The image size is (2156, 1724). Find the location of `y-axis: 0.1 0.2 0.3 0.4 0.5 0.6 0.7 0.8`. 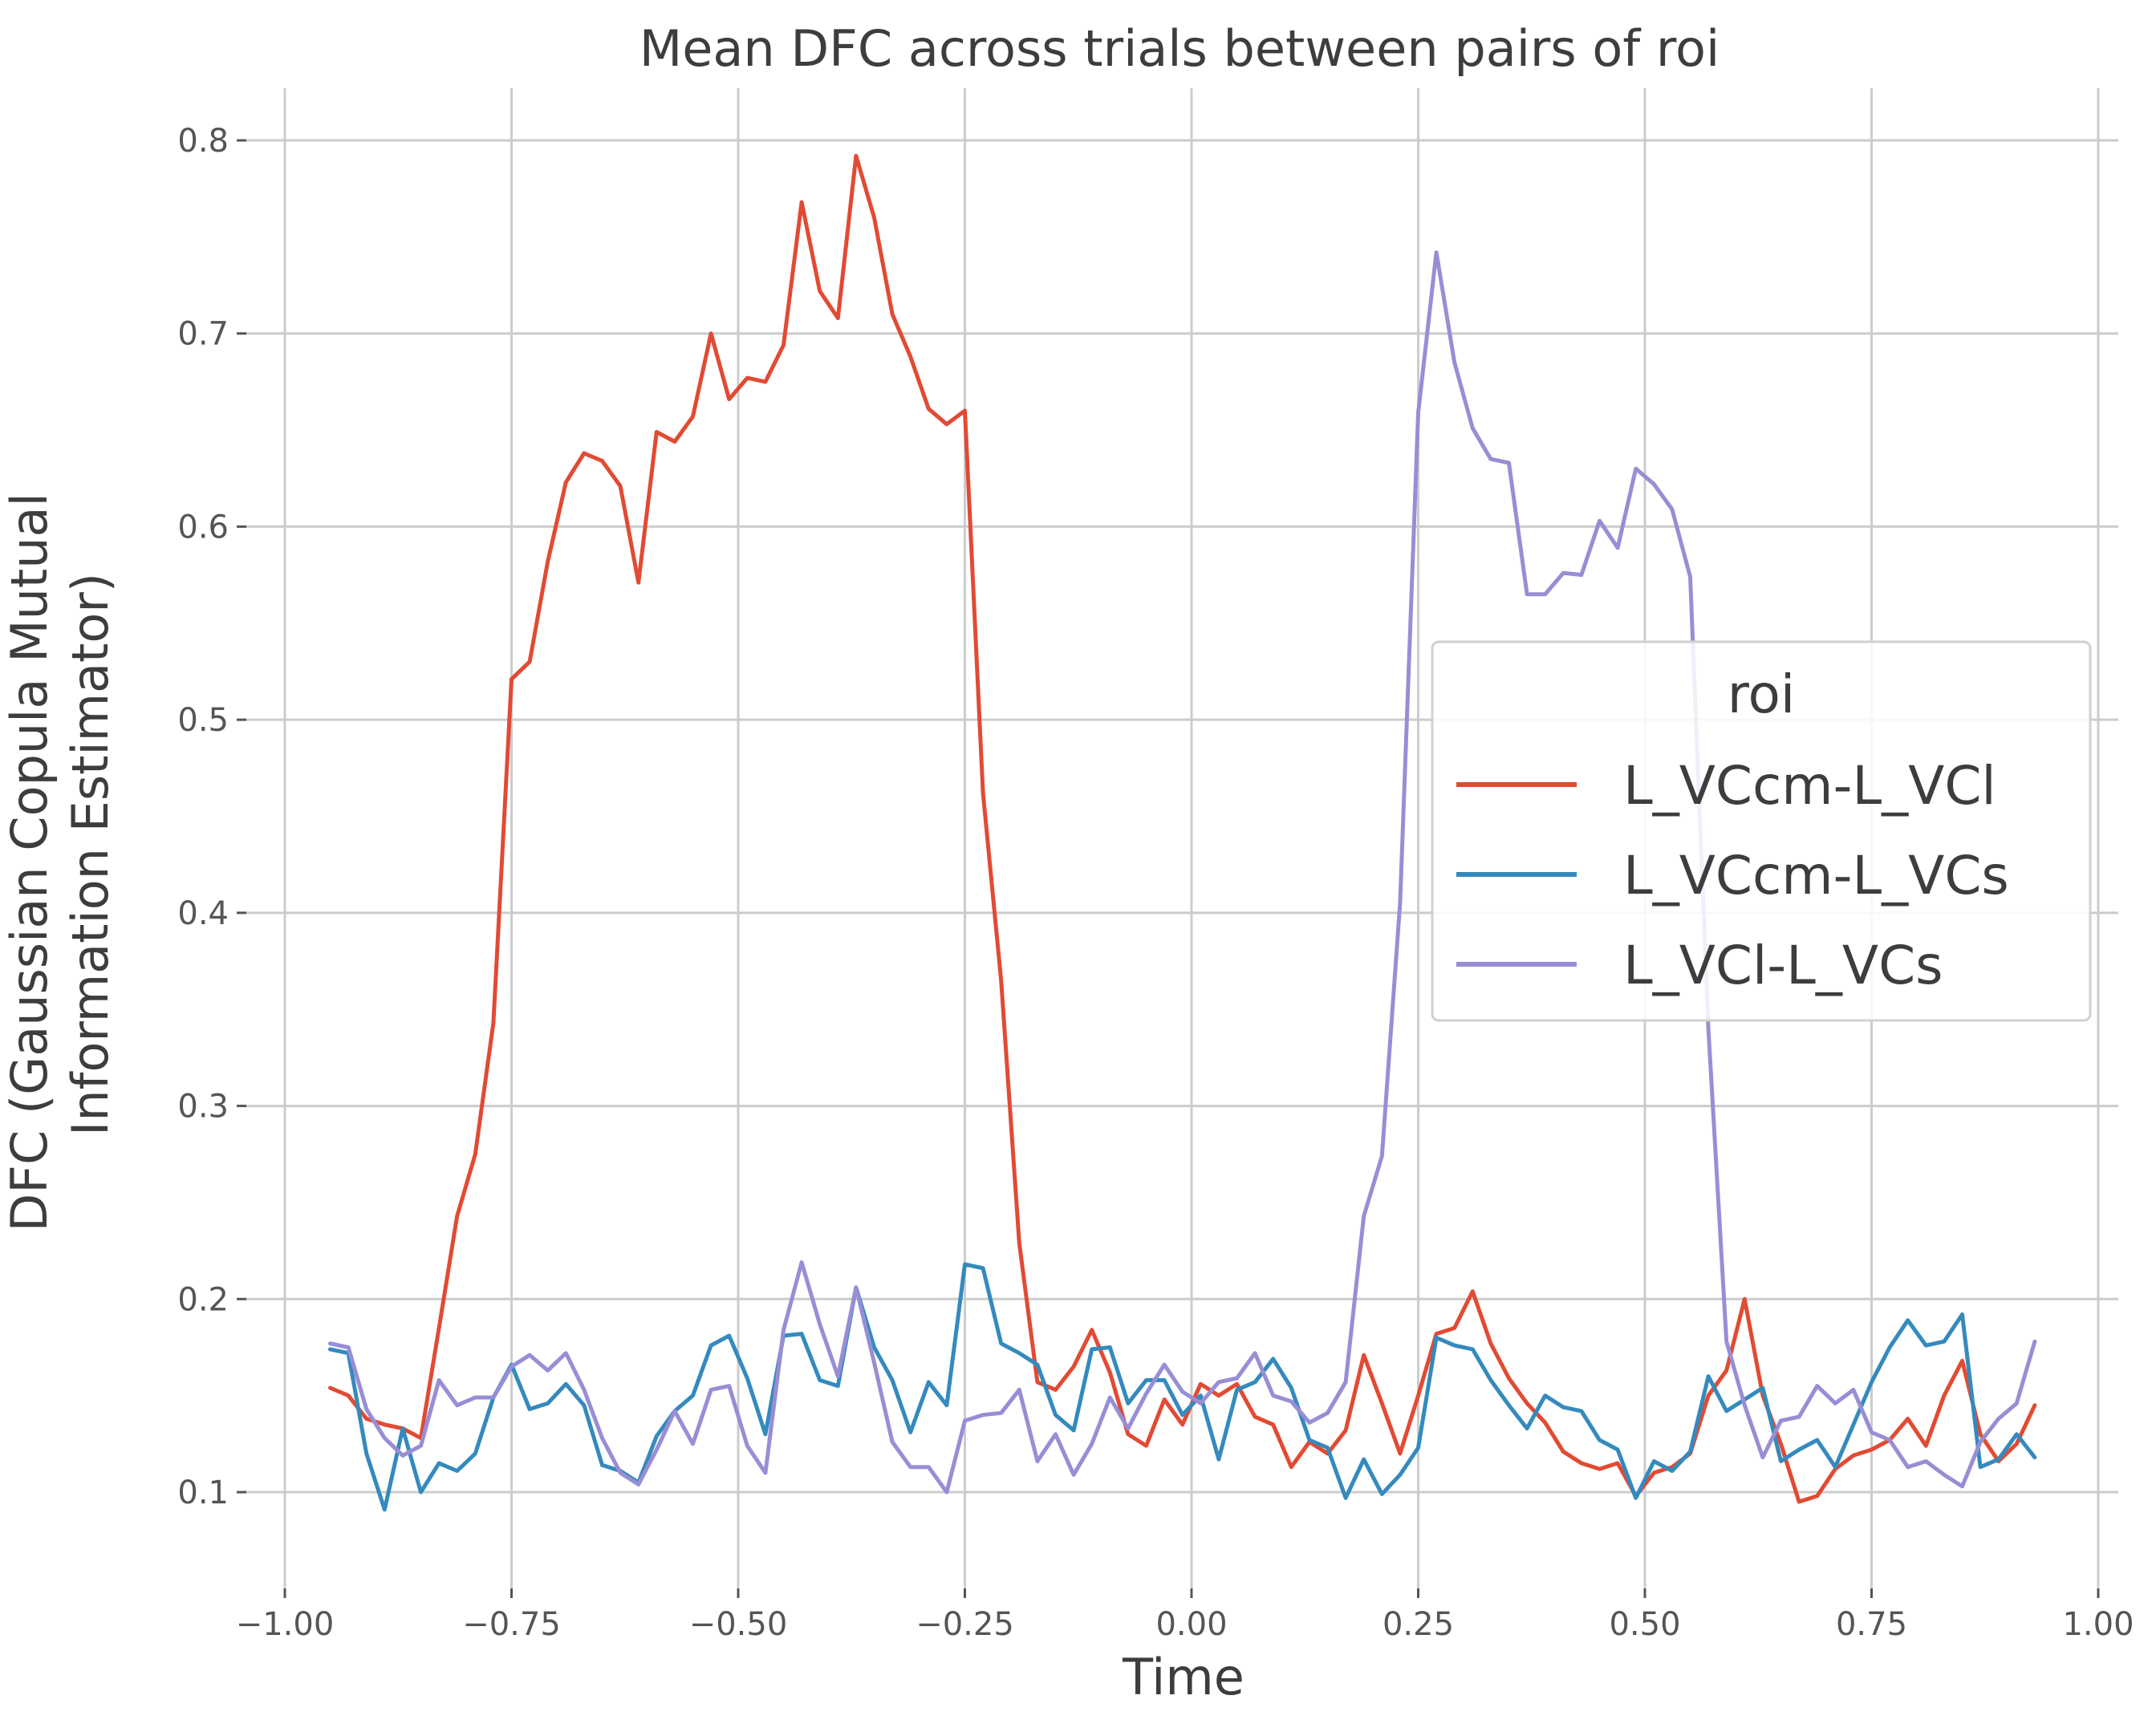

y-axis: 0.1 0.2 0.3 0.4 0.5 0.6 0.7 0.8 is located at coordinates (211, 817).